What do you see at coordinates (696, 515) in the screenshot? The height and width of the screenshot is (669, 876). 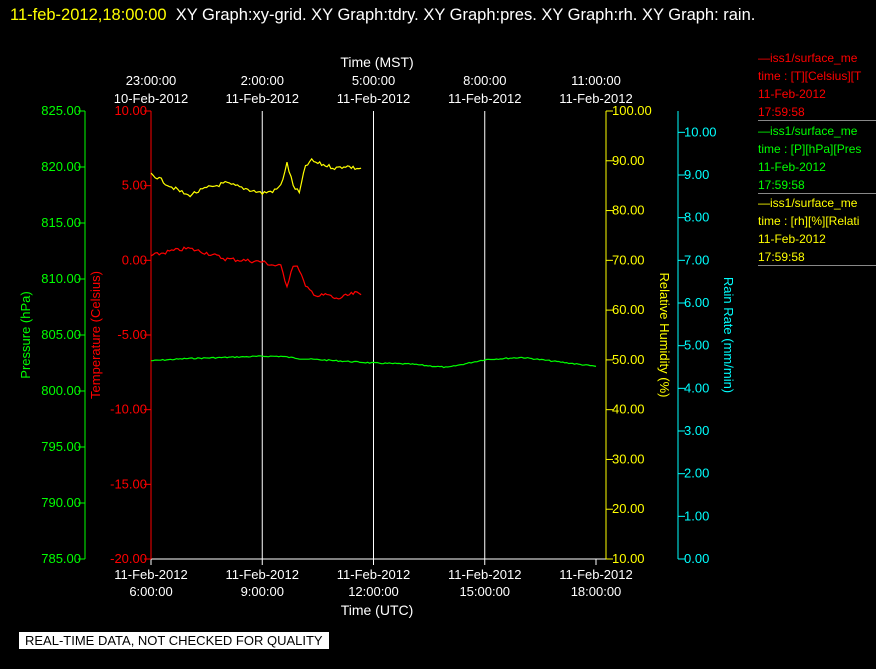 I see `y-tick-label-rain: 1.00` at bounding box center [696, 515].